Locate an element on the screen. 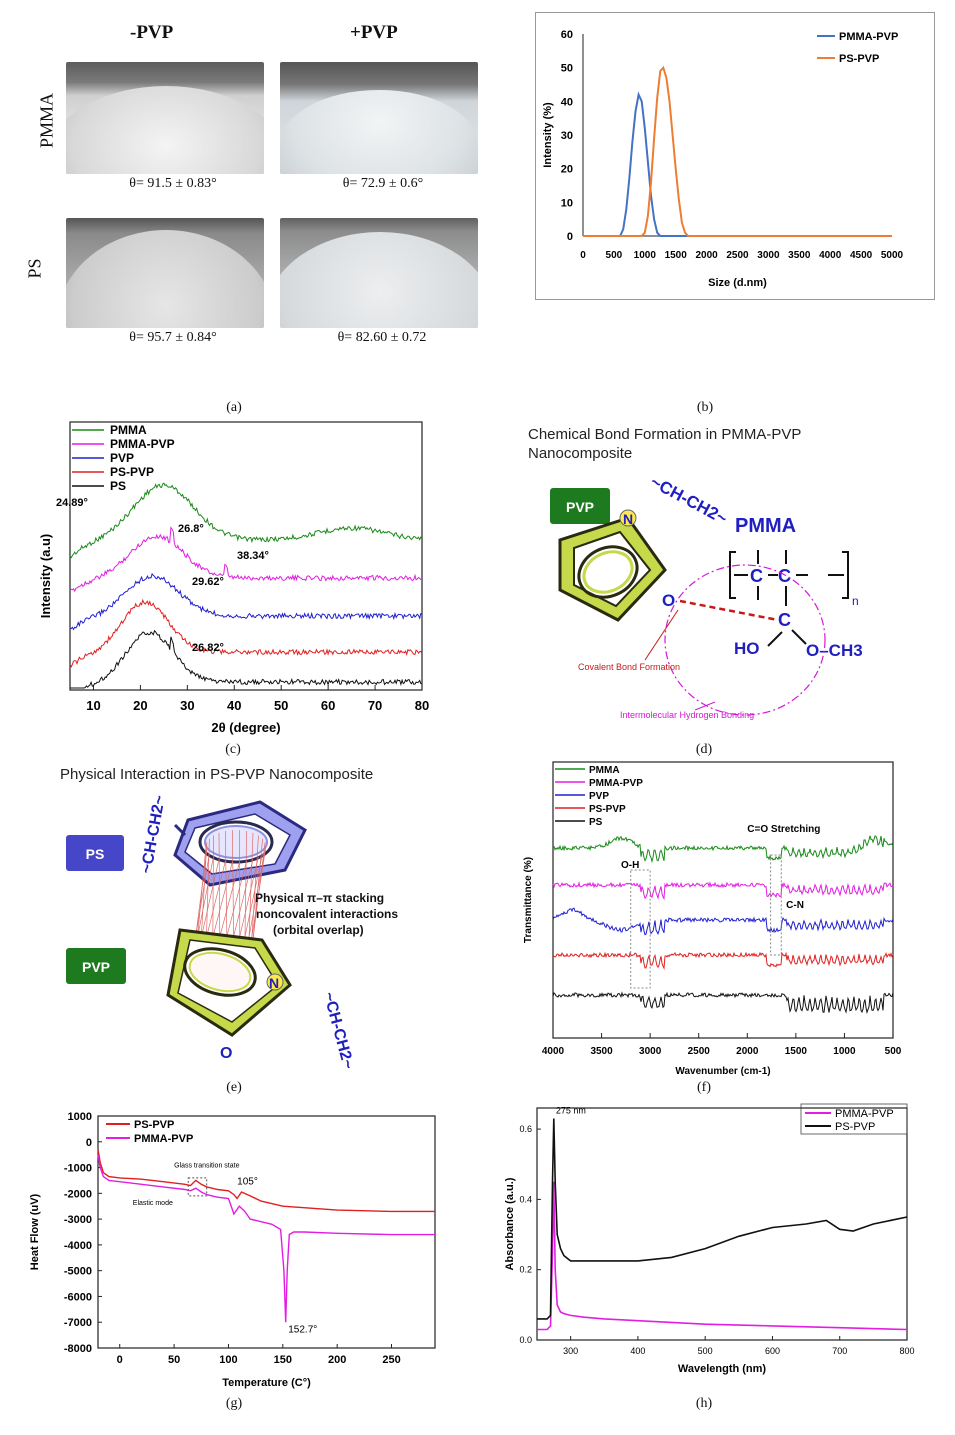 The height and width of the screenshot is (1435, 955). c-xlabel: 2θ (degree) is located at coordinates (245, 727).